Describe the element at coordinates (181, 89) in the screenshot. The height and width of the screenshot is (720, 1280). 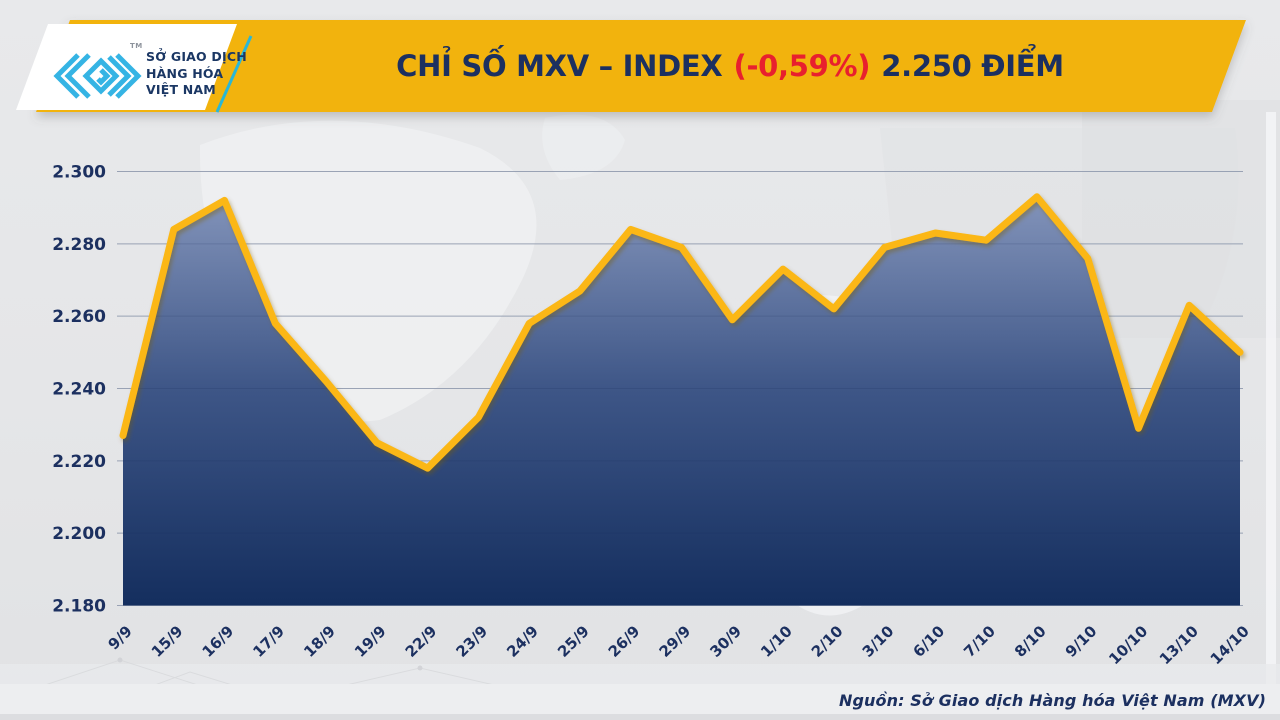
I see `logo-org-line3: VIỆT NAM` at that location.